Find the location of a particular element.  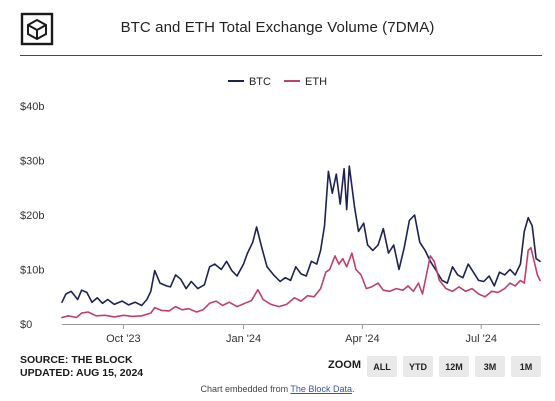

y-tick-label: $0 is located at coordinates (26, 325).